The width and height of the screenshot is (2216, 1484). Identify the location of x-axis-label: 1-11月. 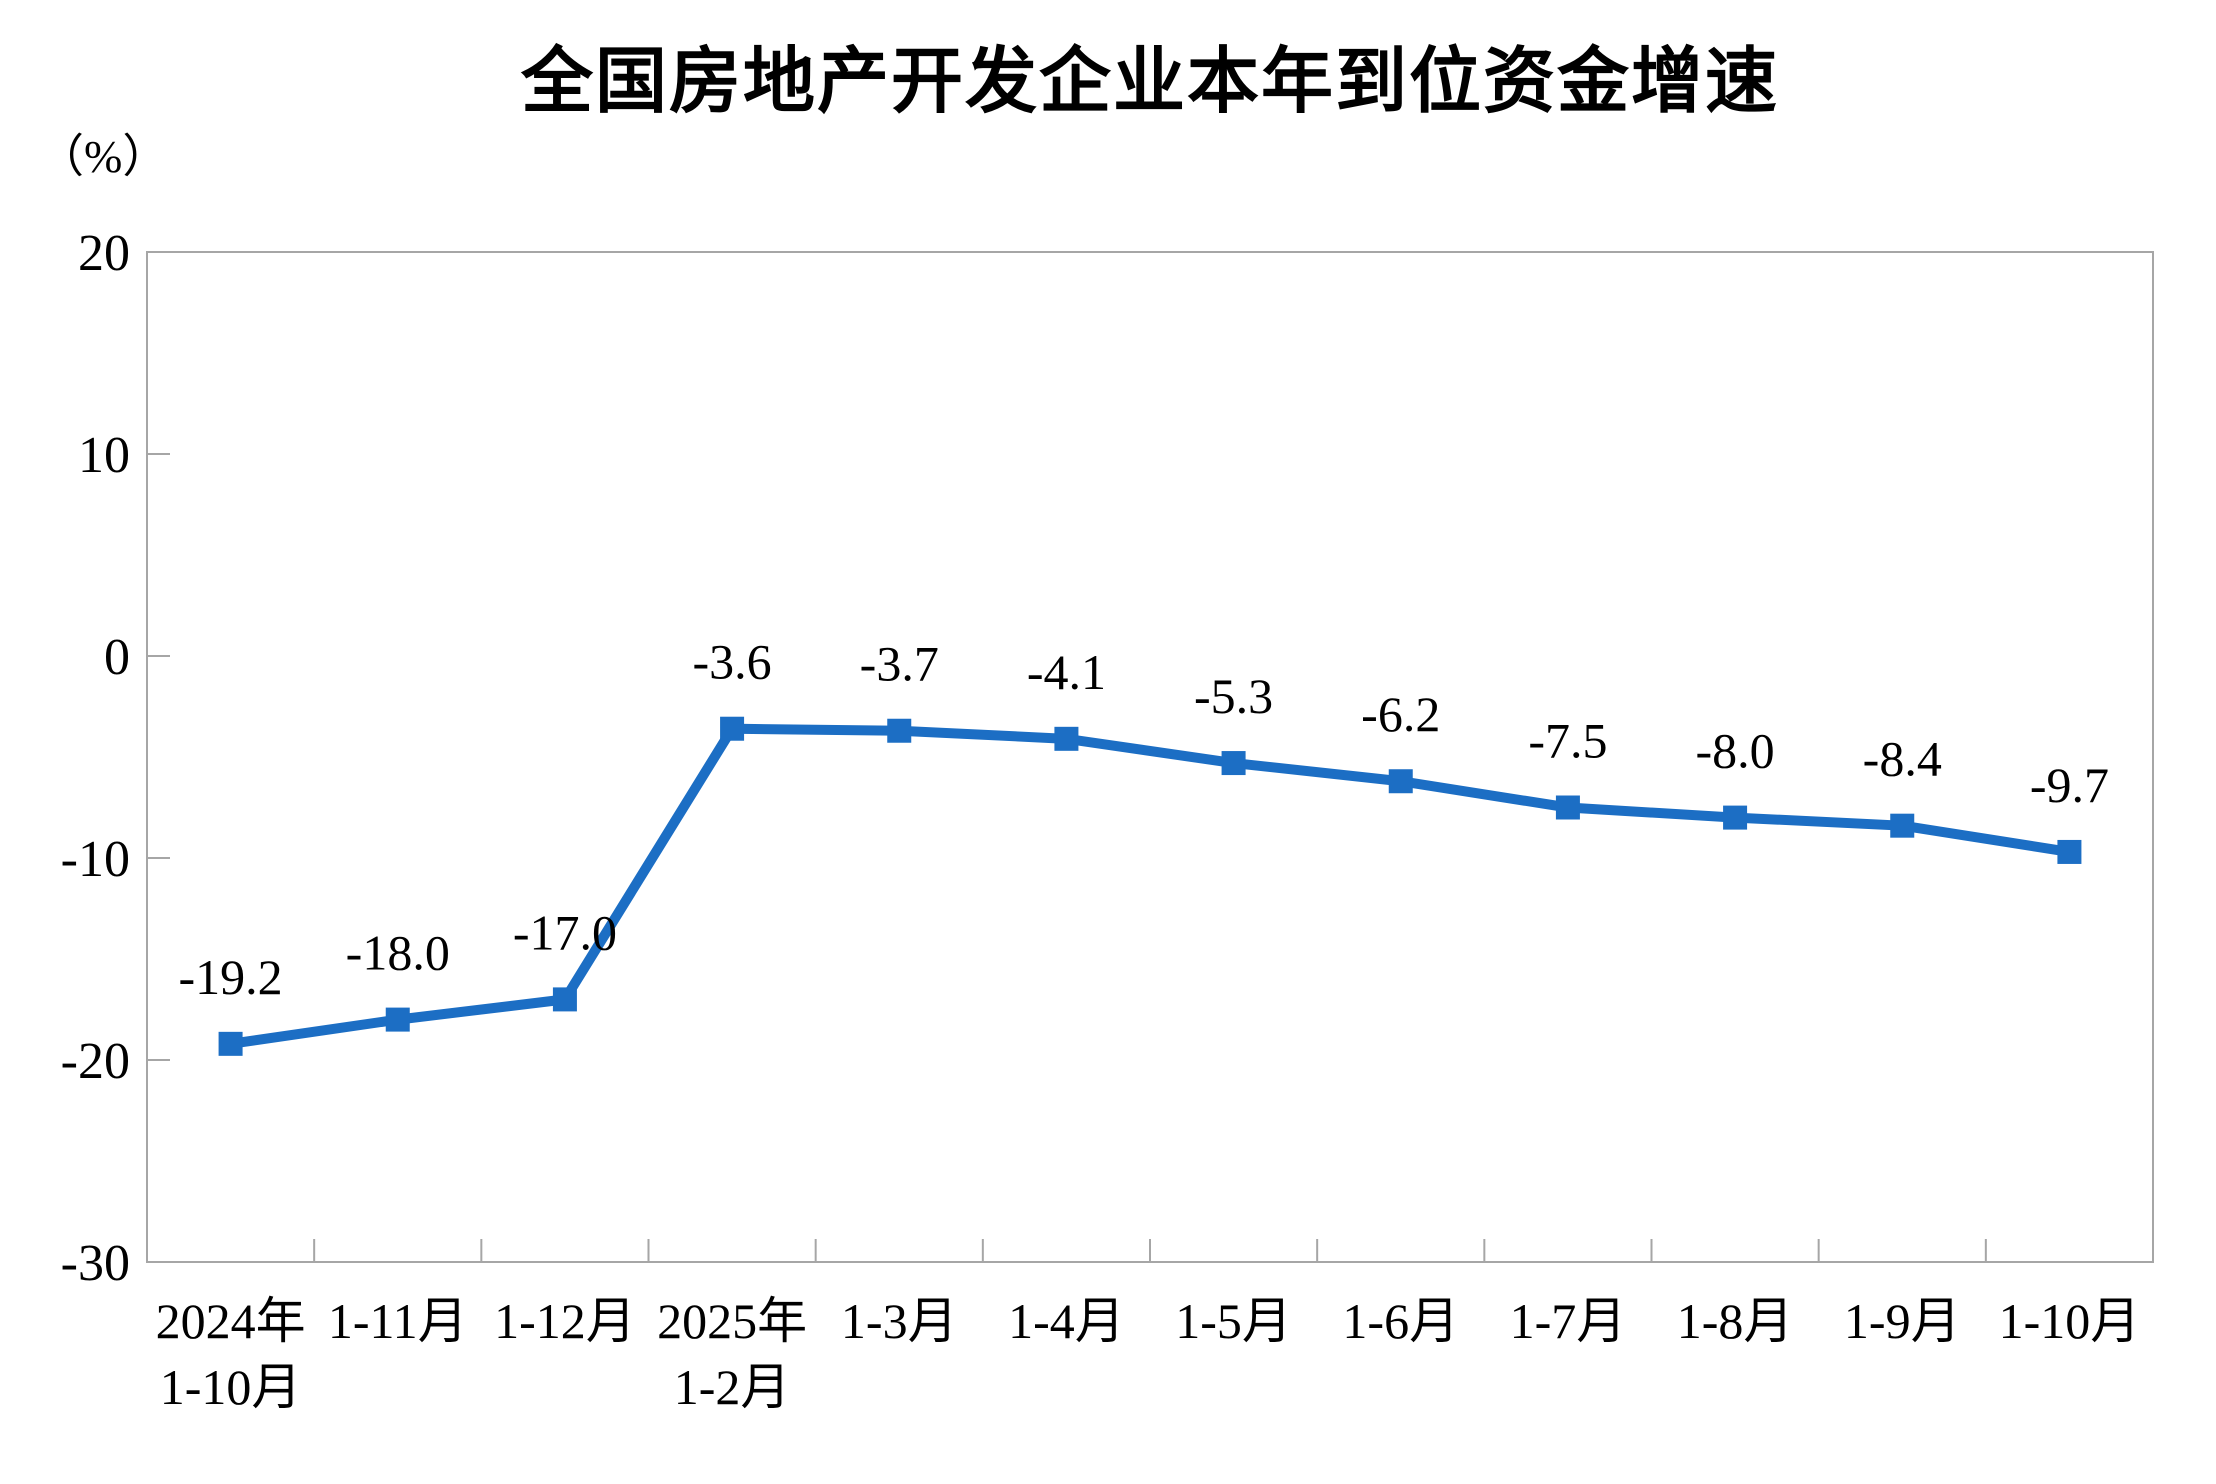
(398, 1321).